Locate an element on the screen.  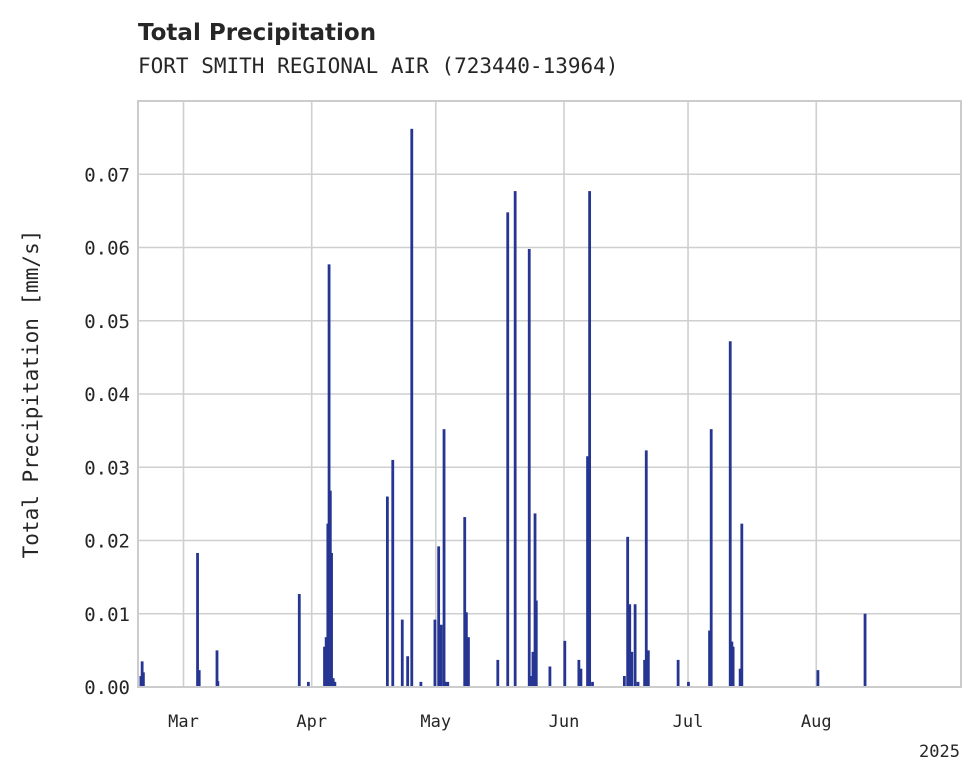
x-offset-label: 2025 is located at coordinates (939, 752).